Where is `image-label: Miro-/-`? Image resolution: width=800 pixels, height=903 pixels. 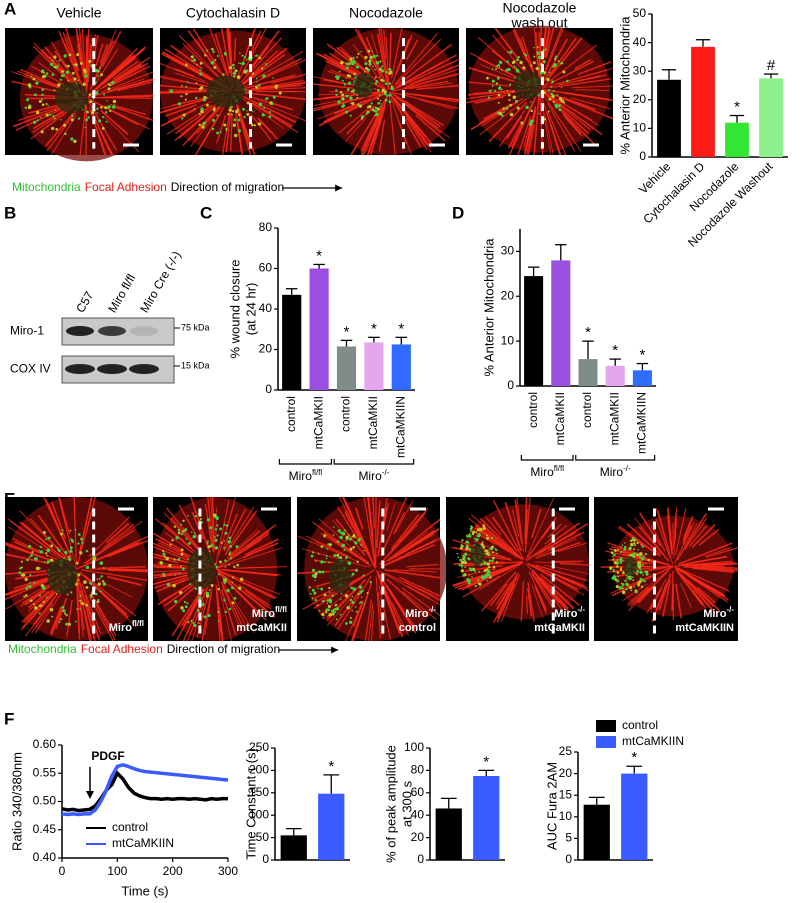
image-label: Miro-/- is located at coordinates (420, 612).